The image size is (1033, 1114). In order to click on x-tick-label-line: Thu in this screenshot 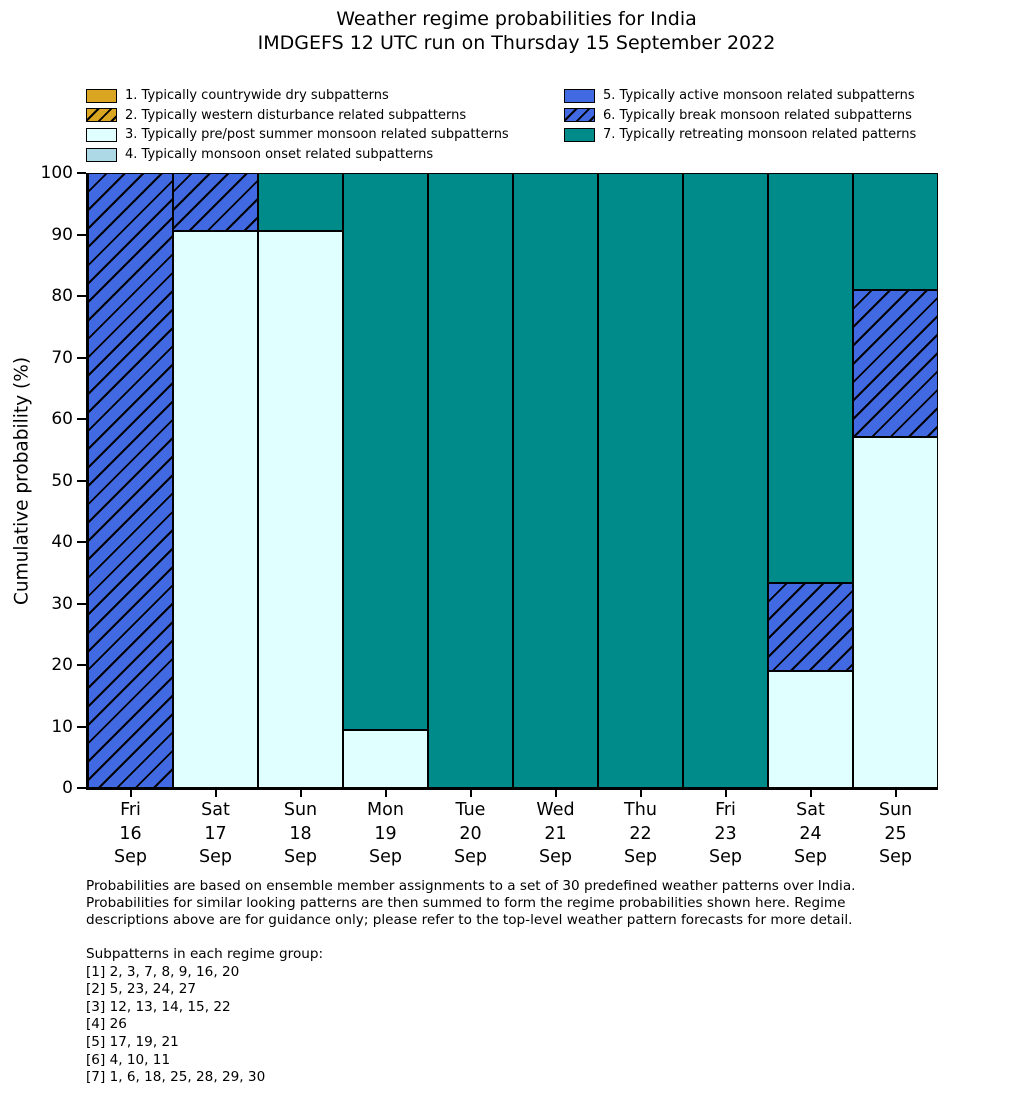, I will do `click(640, 810)`.